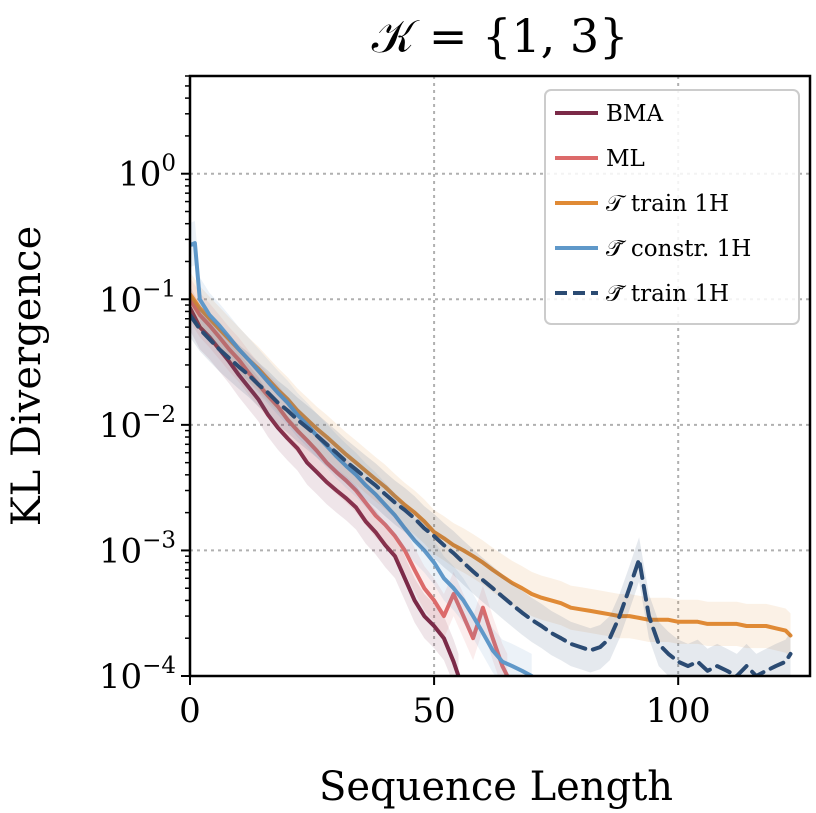 This screenshot has height=813, width=816. What do you see at coordinates (27, 376) in the screenshot?
I see `y-axis-label: KL Divergence` at bounding box center [27, 376].